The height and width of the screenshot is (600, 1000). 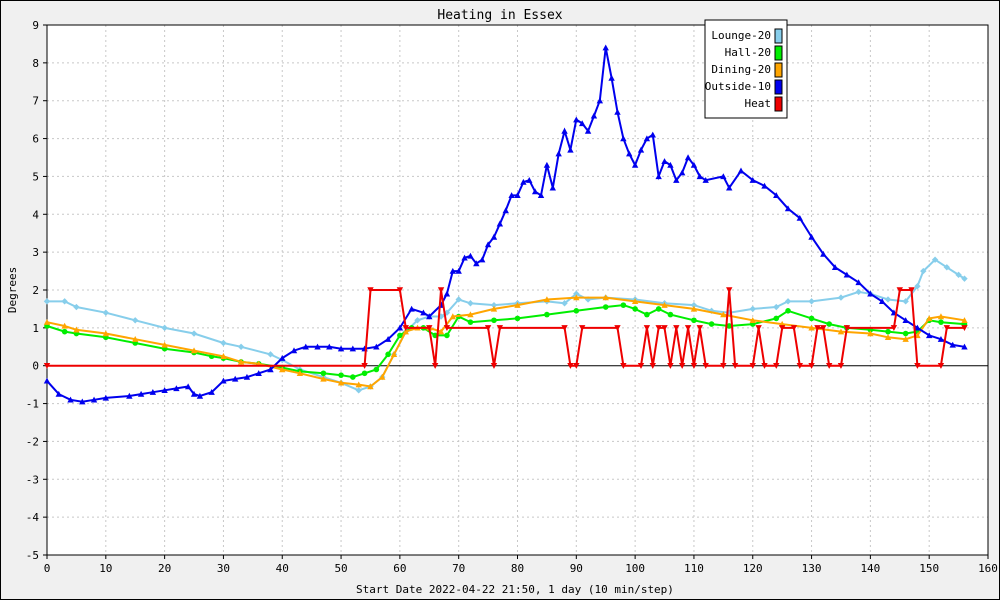 I want to click on y-tick-label: 9, so click(x=35, y=25).